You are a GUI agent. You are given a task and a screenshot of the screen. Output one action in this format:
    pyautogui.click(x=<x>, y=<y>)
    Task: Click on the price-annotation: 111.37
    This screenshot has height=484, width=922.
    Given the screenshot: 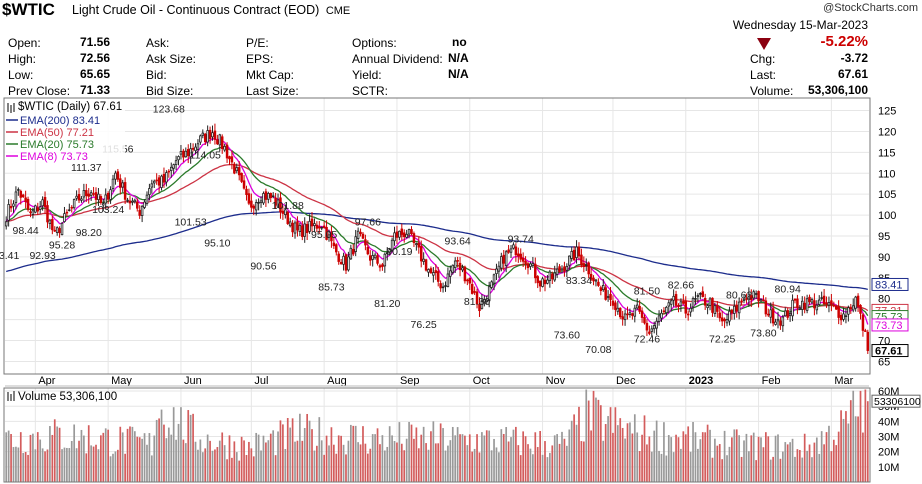 What is the action you would take?
    pyautogui.click(x=86, y=168)
    